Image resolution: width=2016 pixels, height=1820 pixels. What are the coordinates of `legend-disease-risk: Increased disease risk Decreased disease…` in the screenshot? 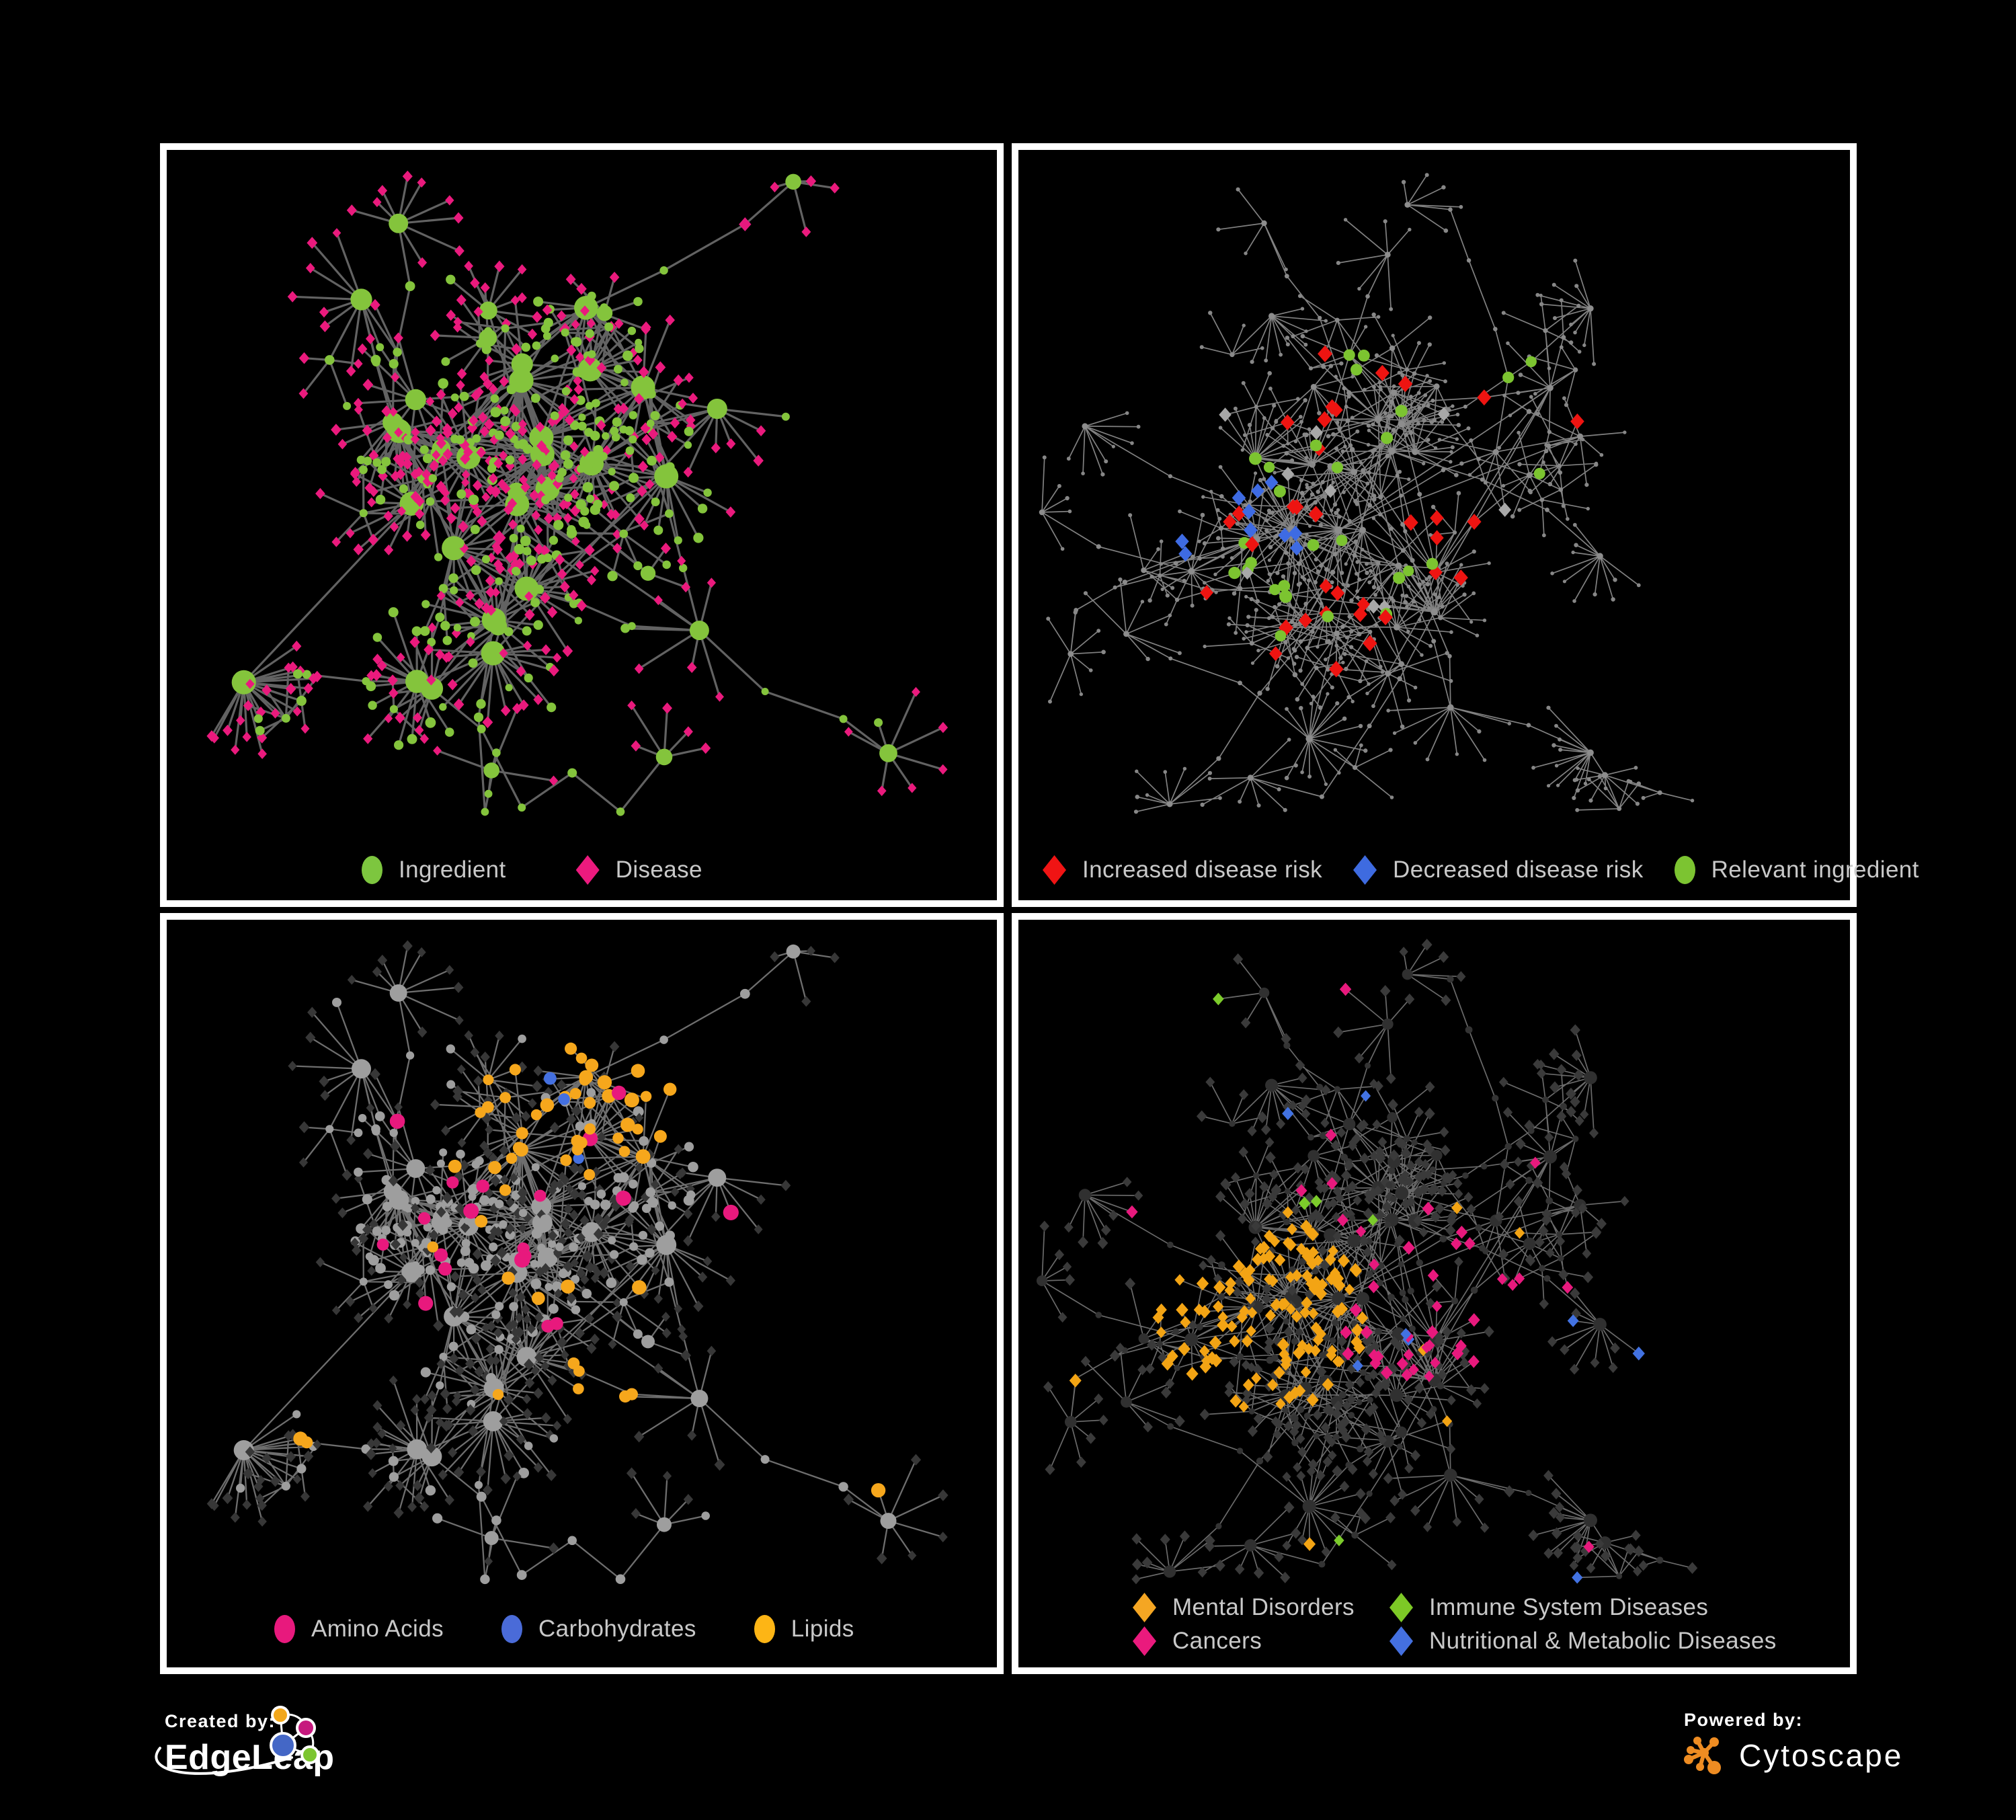 It's located at (1468, 870).